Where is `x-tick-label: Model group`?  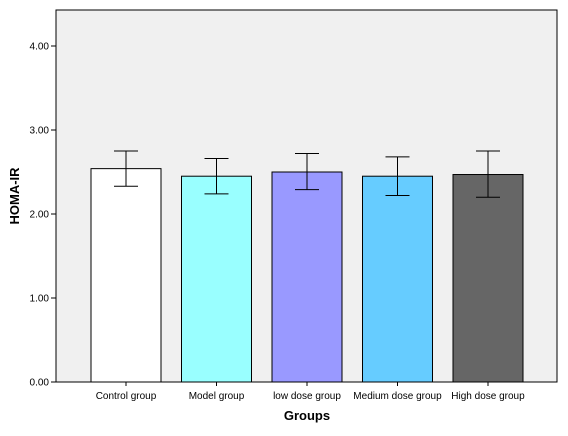 x-tick-label: Model group is located at coordinates (217, 396).